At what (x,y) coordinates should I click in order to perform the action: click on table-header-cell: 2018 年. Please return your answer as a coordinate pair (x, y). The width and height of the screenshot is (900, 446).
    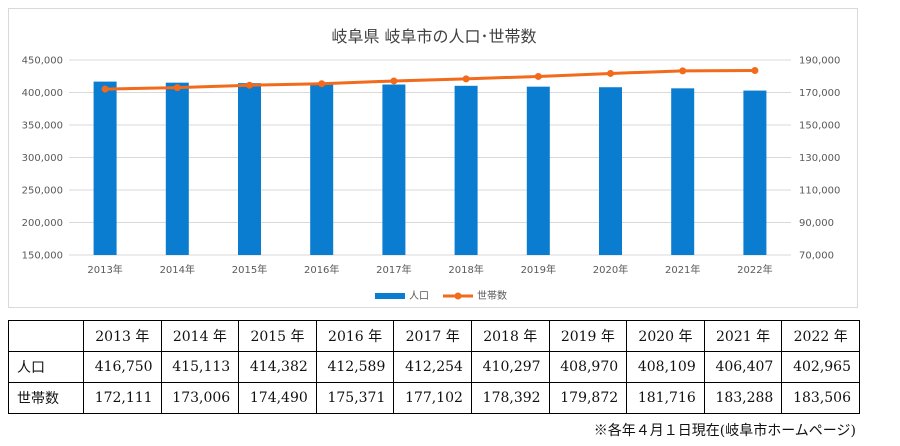
    Looking at the image, I should click on (510, 336).